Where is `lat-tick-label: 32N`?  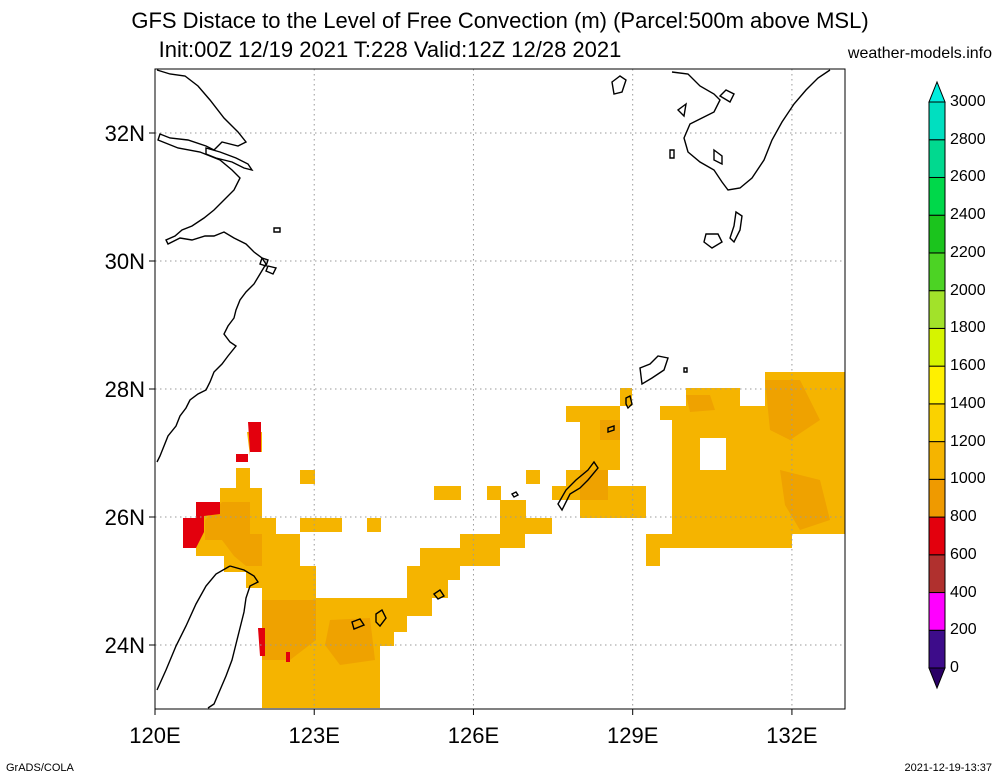 lat-tick-label: 32N is located at coordinates (125, 133).